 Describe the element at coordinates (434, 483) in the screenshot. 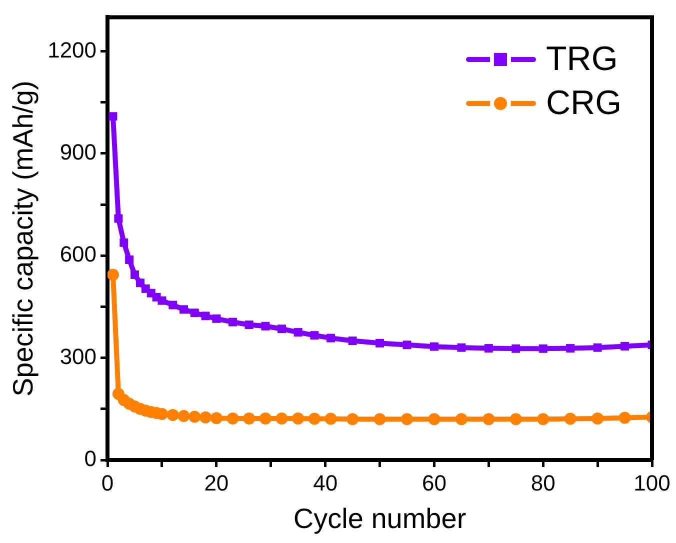

I see `x-tick-label: 60` at that location.